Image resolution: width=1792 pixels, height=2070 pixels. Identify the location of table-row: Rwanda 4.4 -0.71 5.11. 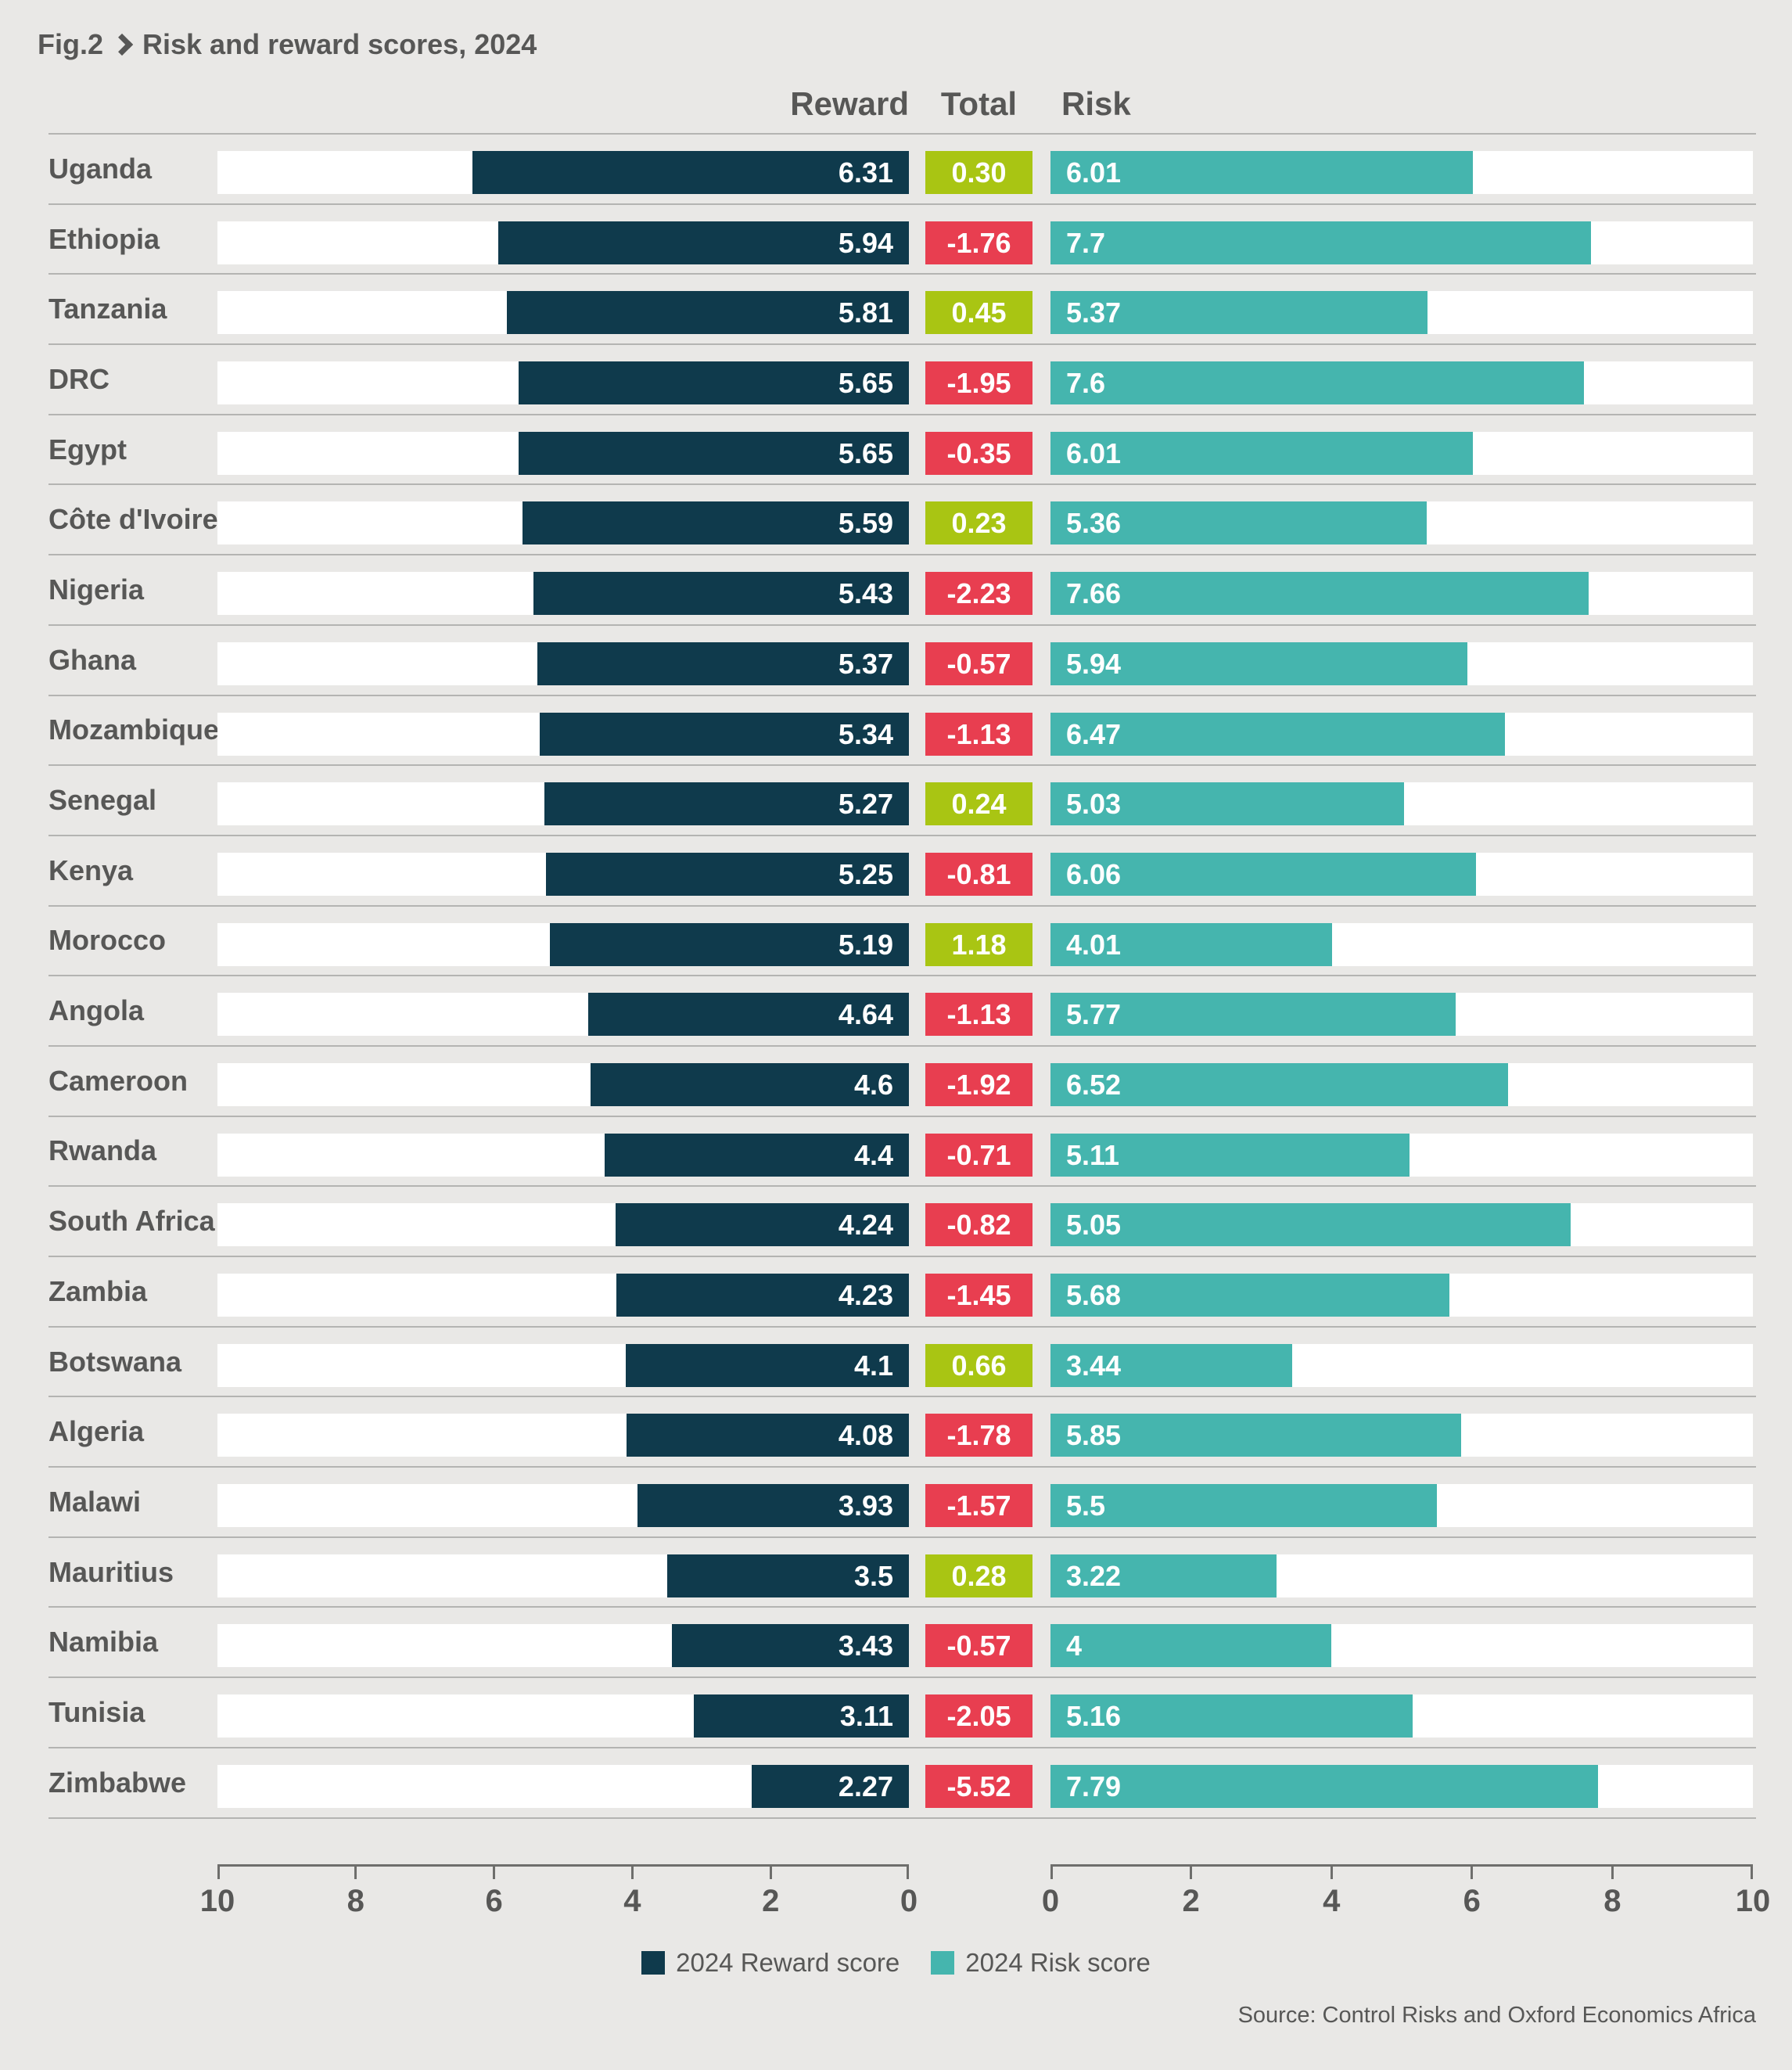
(902, 1150).